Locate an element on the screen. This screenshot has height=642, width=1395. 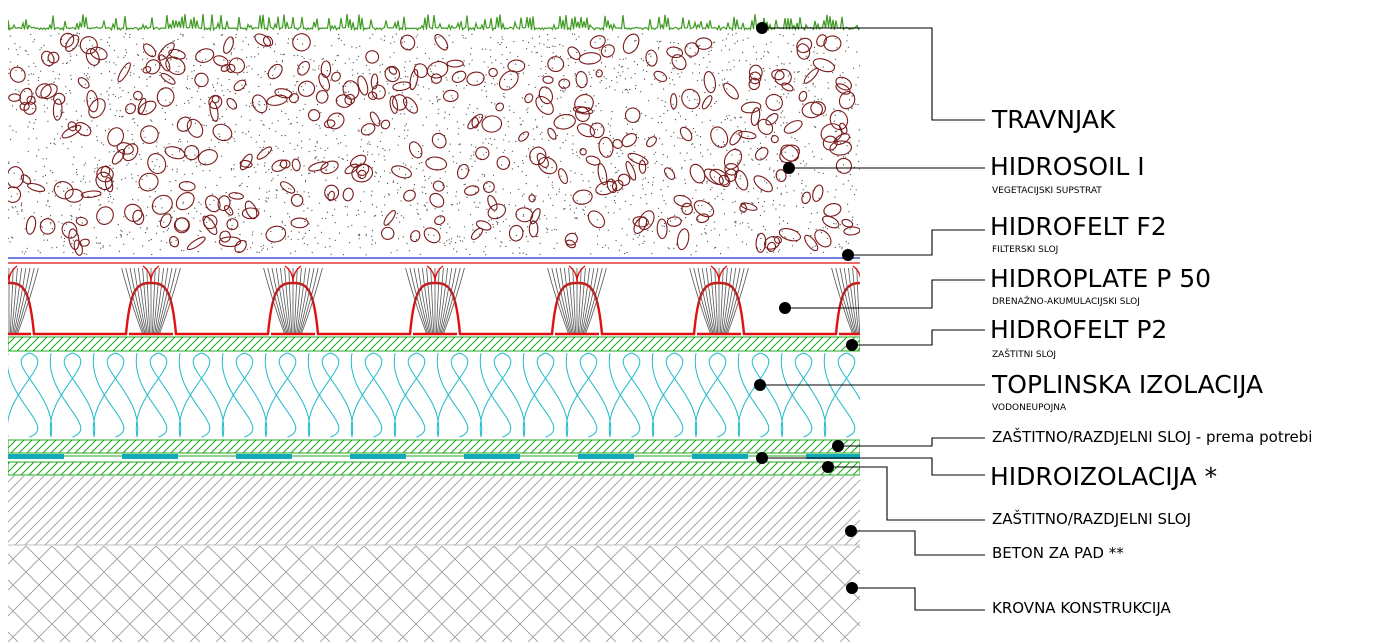
separation-layer-lower is located at coordinates (434, 468).